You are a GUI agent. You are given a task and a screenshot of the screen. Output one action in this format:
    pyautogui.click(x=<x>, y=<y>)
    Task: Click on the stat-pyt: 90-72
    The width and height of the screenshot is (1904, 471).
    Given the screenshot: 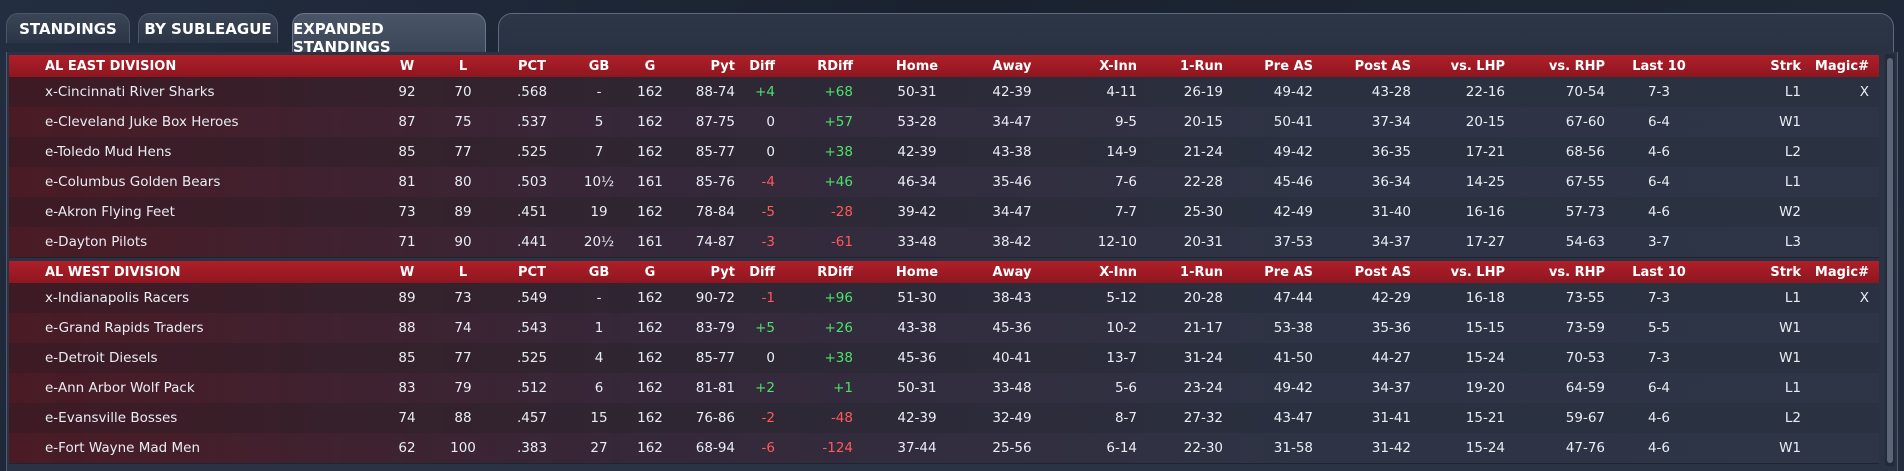 What is the action you would take?
    pyautogui.click(x=715, y=298)
    